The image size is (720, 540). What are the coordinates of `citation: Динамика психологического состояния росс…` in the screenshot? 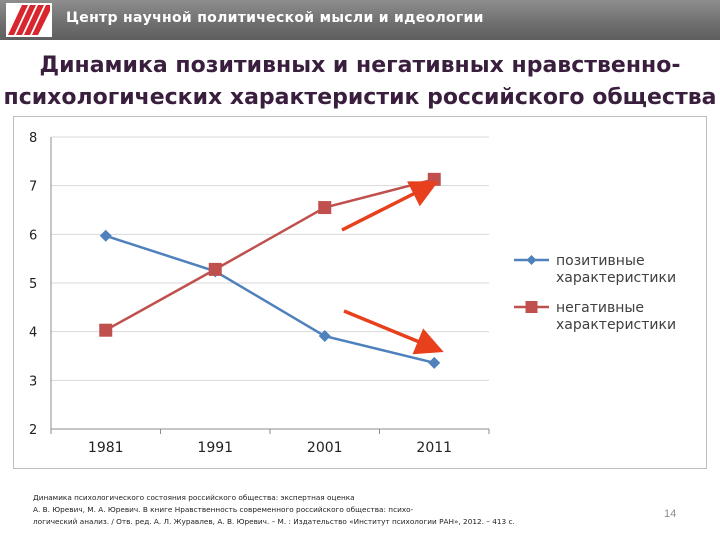 It's located at (333, 510).